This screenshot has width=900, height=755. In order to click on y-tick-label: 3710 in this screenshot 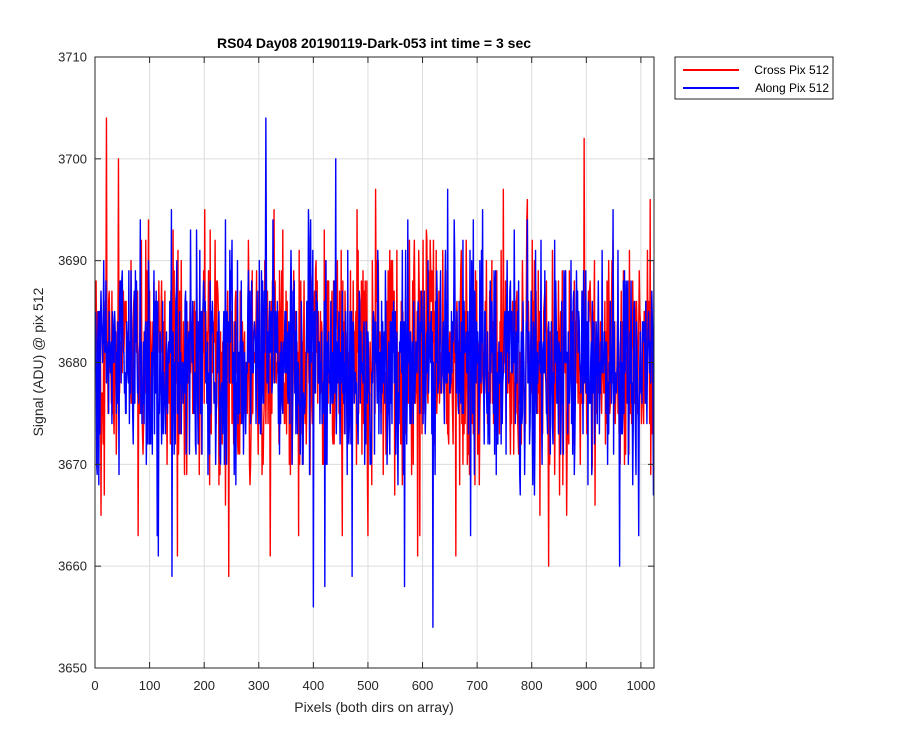, I will do `click(72, 57)`.